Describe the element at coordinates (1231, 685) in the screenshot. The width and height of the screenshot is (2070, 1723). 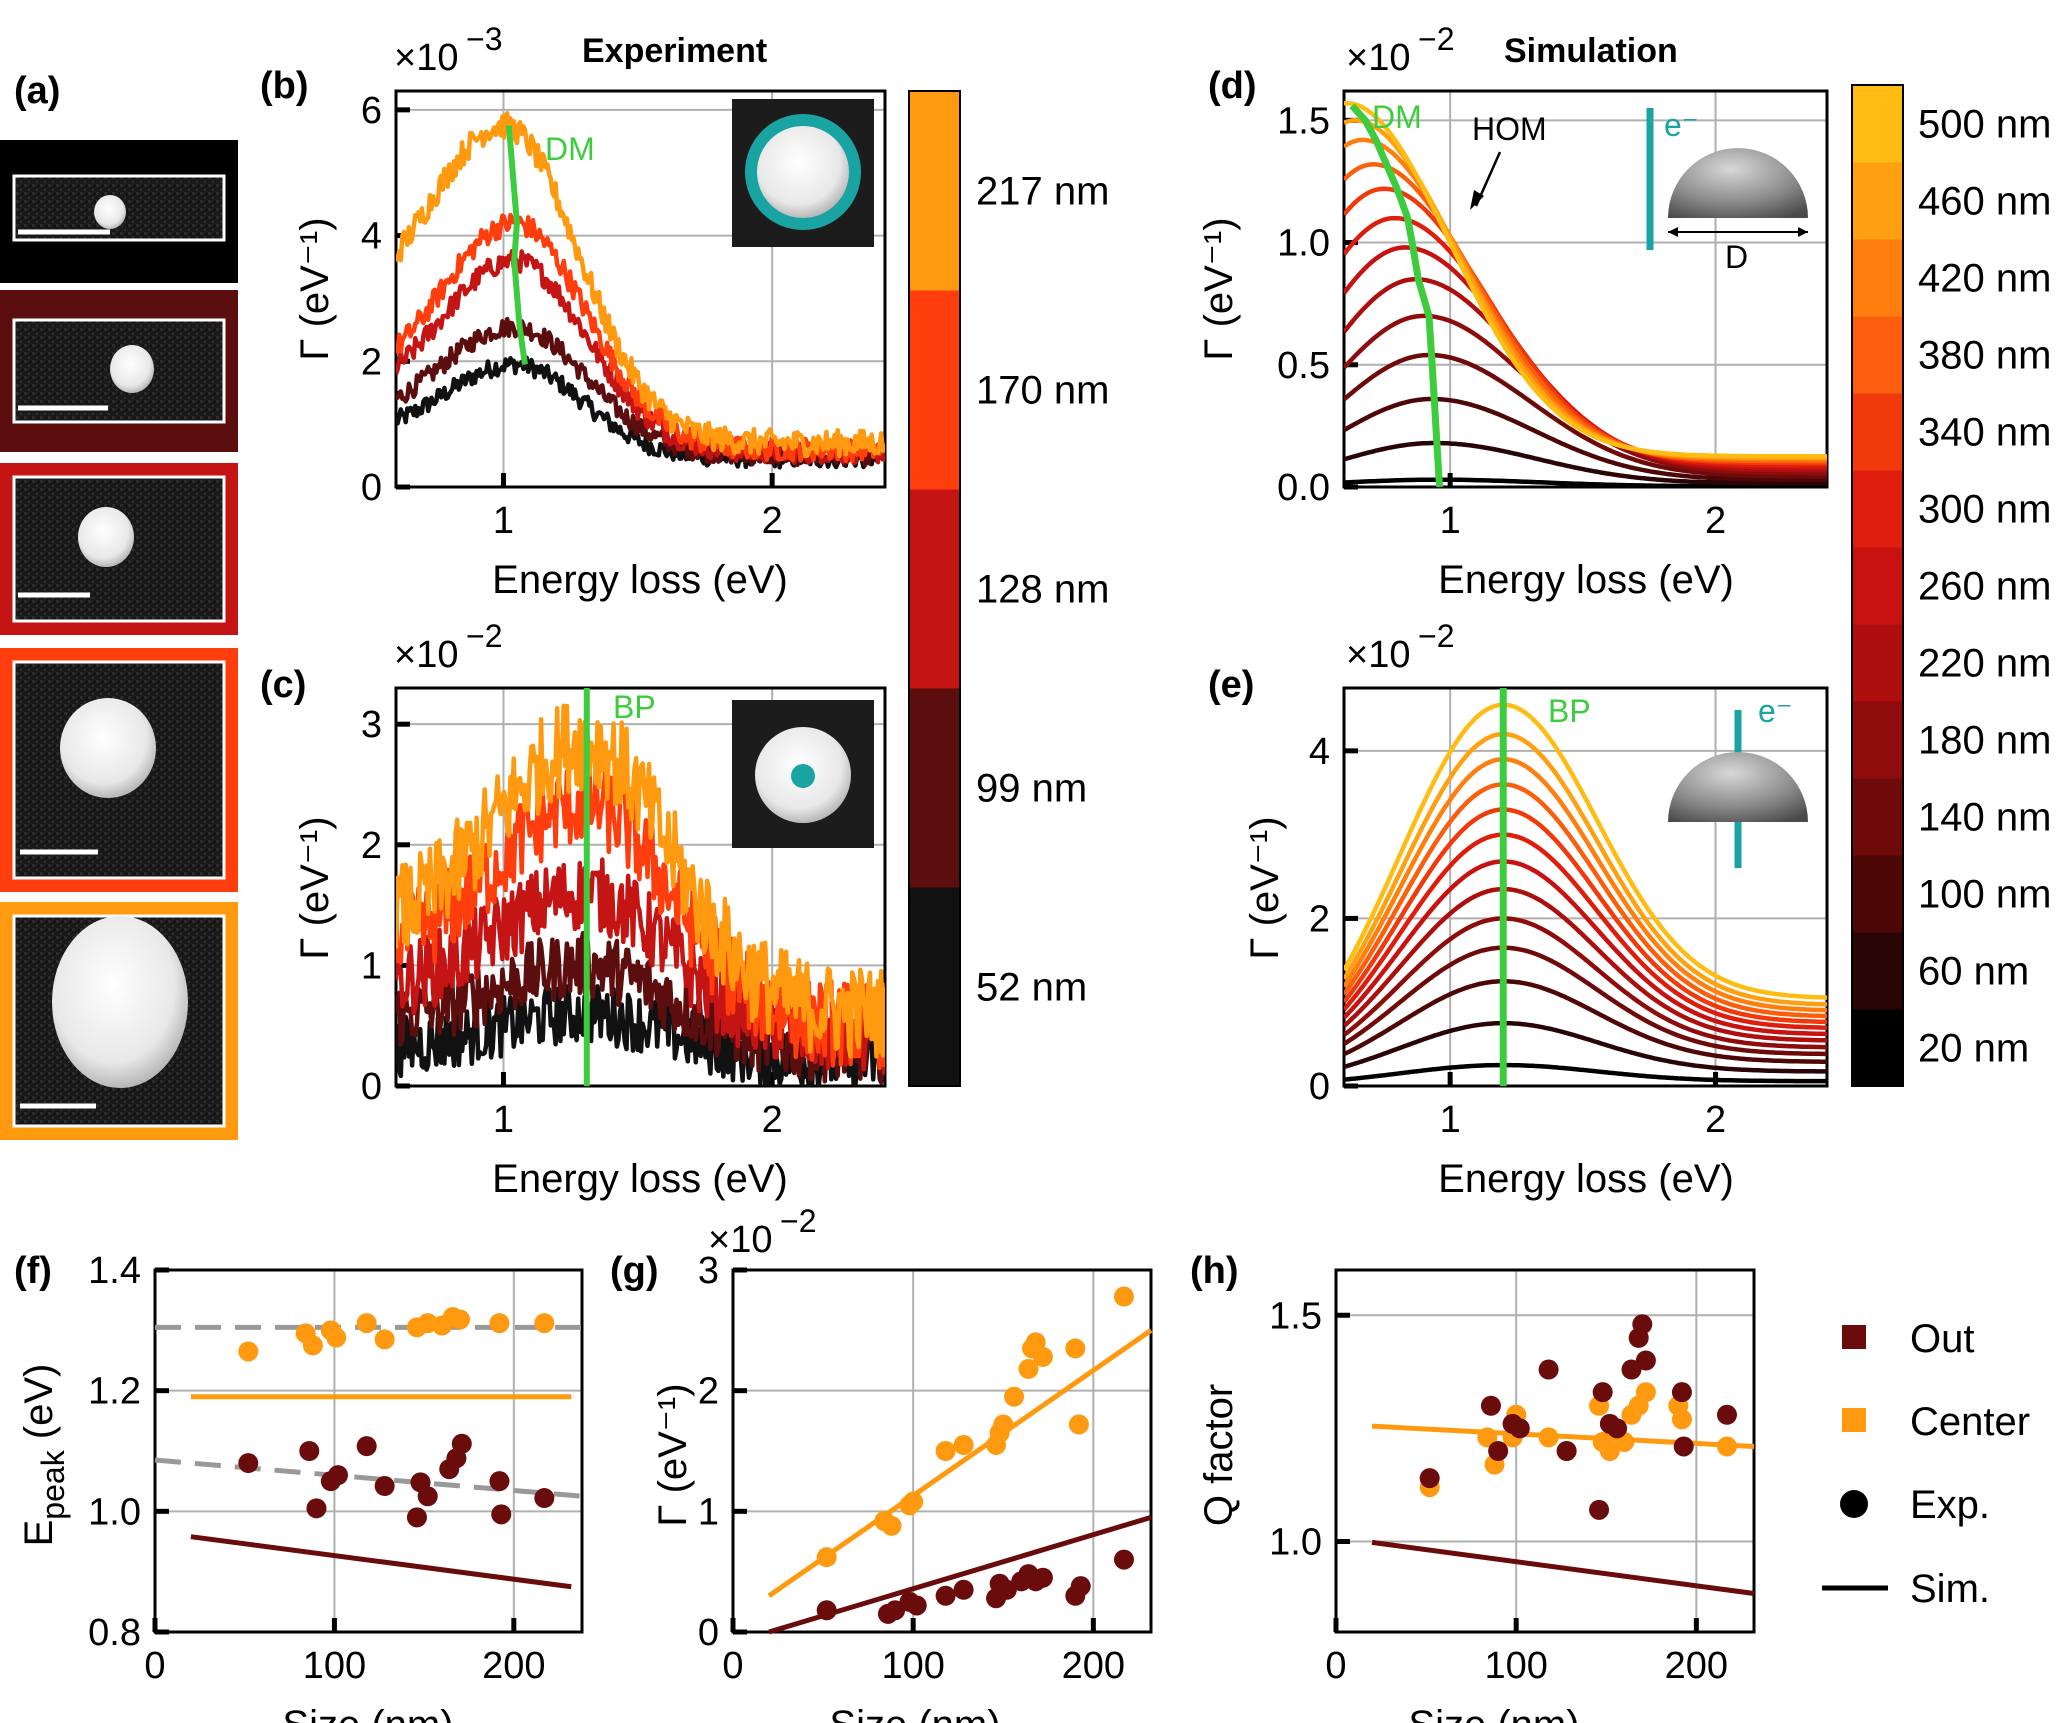
I see `panel-label-e: (e)` at that location.